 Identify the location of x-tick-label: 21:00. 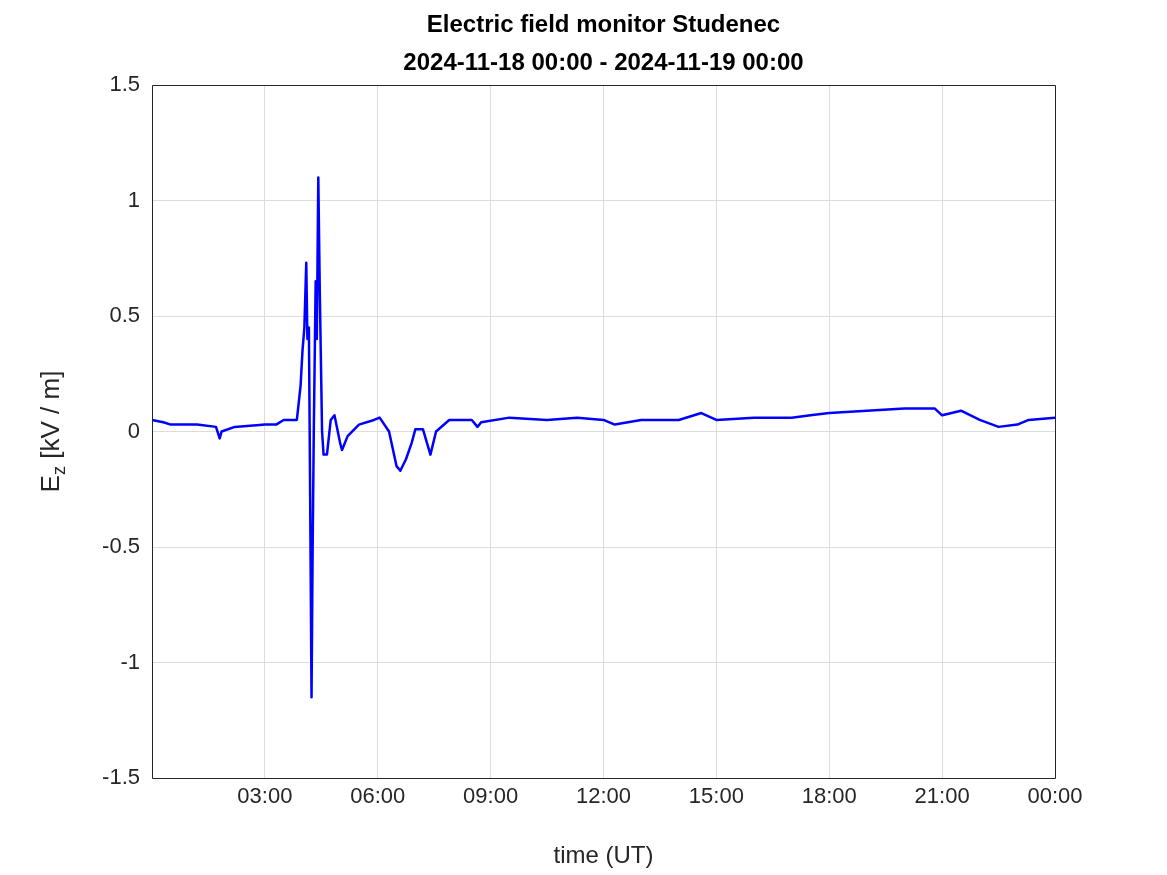
(942, 796).